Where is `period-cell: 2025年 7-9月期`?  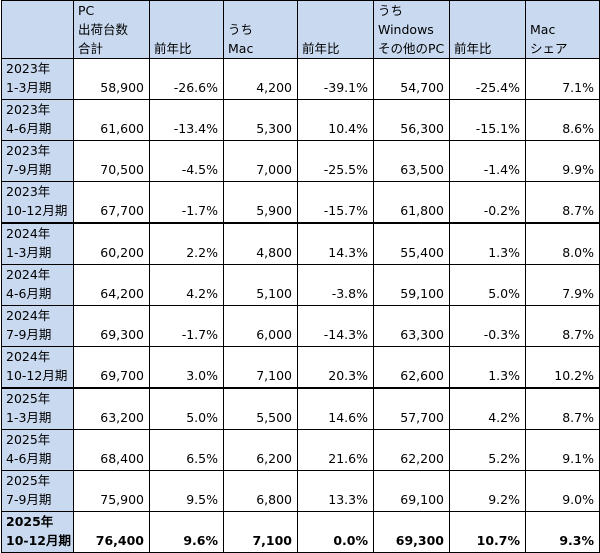
period-cell: 2025年 7-9月期 is located at coordinates (37, 491).